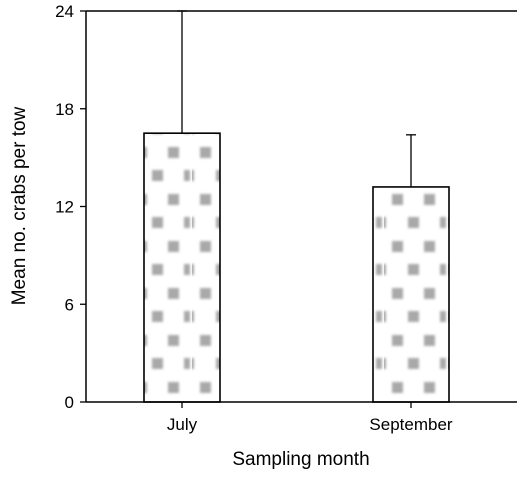  Describe the element at coordinates (64, 207) in the screenshot. I see `y-tick-label: 12` at that location.